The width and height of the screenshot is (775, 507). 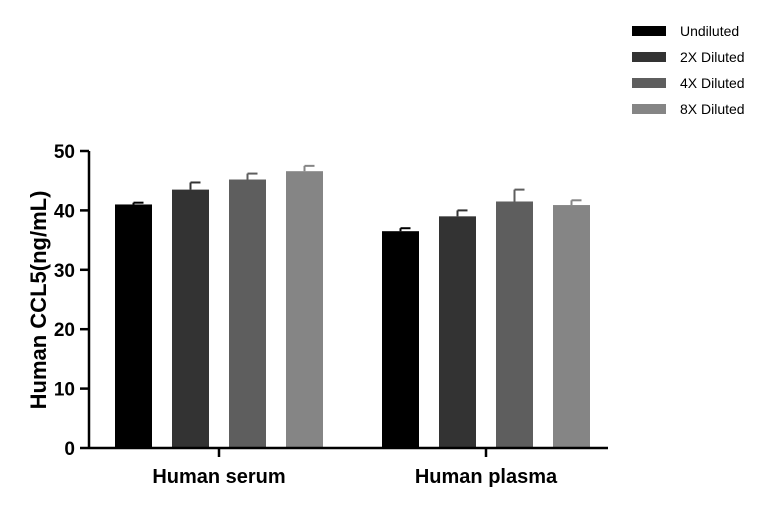 I want to click on y-axis-title: Human CCL5(ng/mL), so click(x=38, y=300).